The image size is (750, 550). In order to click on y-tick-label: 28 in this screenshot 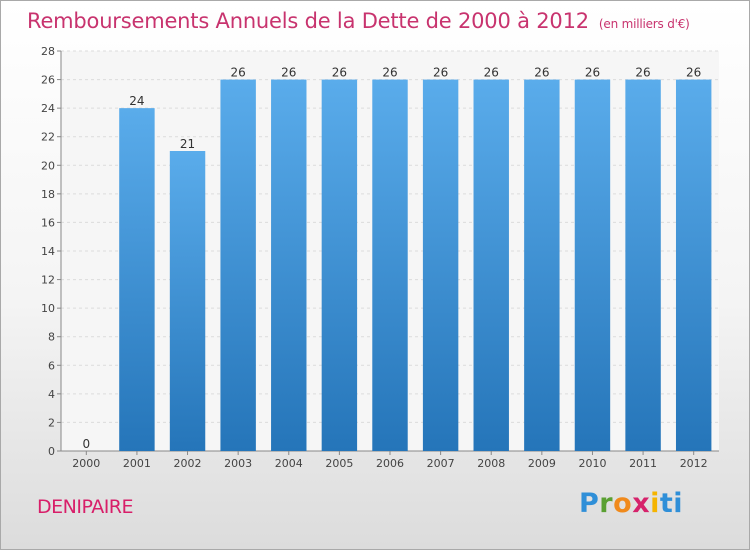, I will do `click(48, 51)`.